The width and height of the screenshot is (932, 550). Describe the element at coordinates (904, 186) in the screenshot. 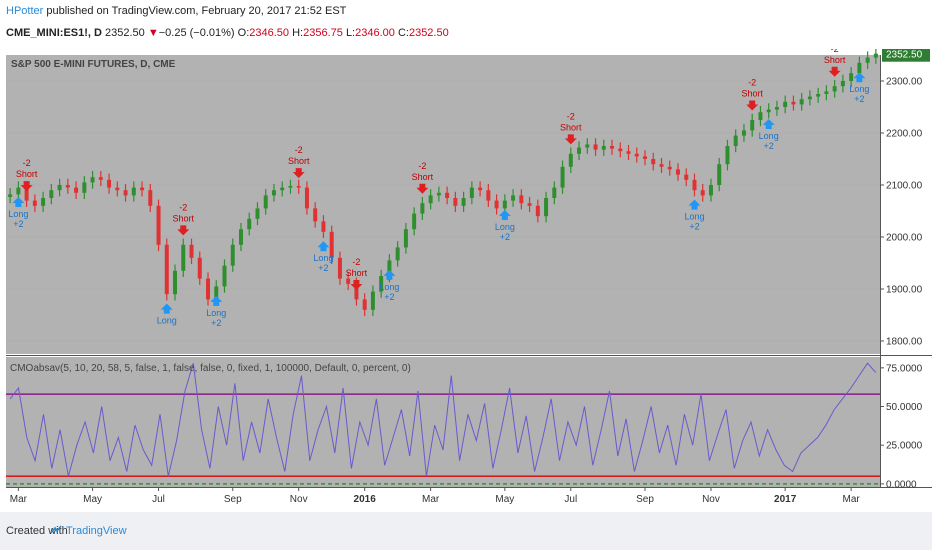

I see `price-tick-label: 2100.00` at that location.